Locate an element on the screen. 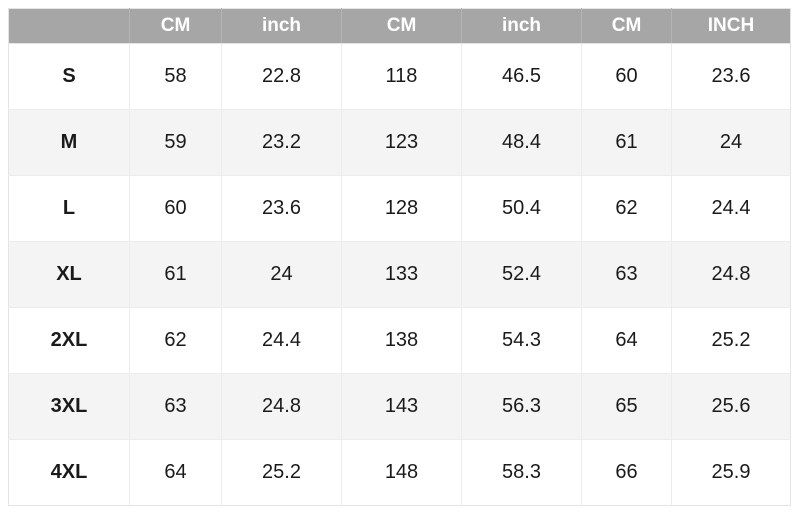 The image size is (800, 515). cell-chest-cm: 123 is located at coordinates (401, 142).